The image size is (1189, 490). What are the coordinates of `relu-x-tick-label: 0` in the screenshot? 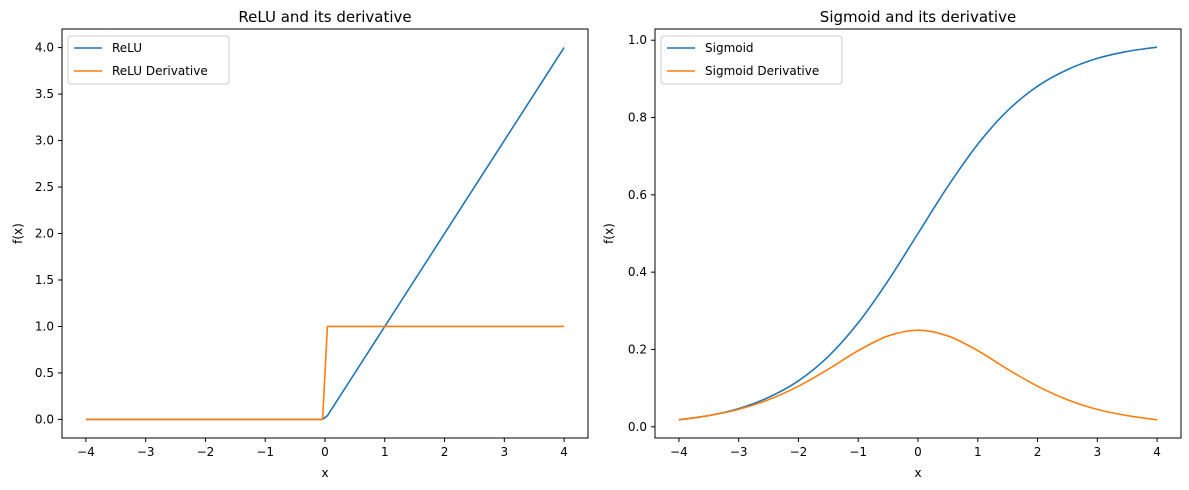 It's located at (325, 452).